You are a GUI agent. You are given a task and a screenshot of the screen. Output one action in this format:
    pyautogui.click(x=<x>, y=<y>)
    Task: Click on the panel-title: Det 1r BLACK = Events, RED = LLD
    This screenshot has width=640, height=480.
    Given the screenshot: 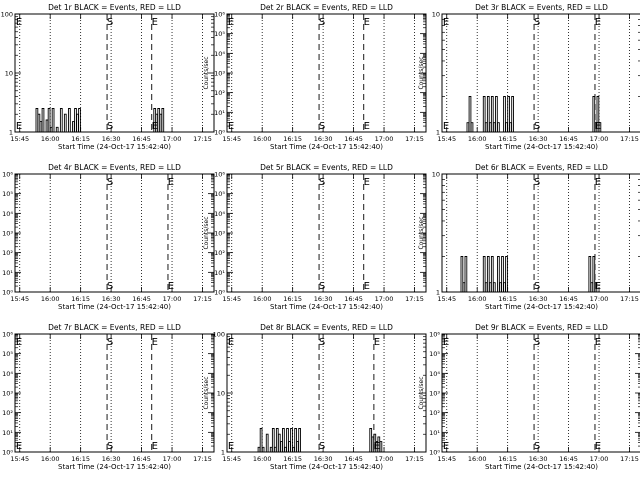 What is the action you would take?
    pyautogui.click(x=114, y=7)
    